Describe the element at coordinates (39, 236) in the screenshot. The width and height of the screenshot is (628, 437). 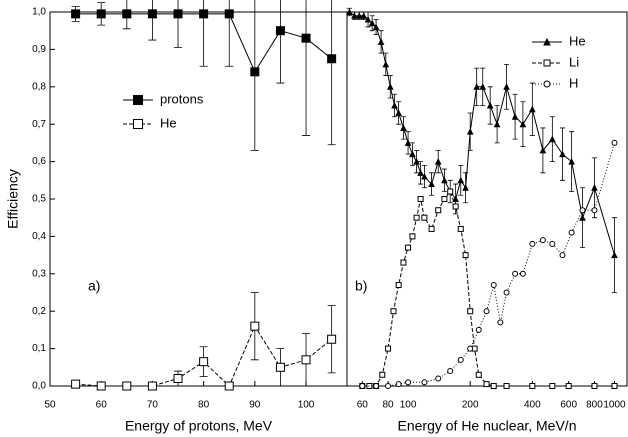
I see `y-tick-label: 0,4` at that location.